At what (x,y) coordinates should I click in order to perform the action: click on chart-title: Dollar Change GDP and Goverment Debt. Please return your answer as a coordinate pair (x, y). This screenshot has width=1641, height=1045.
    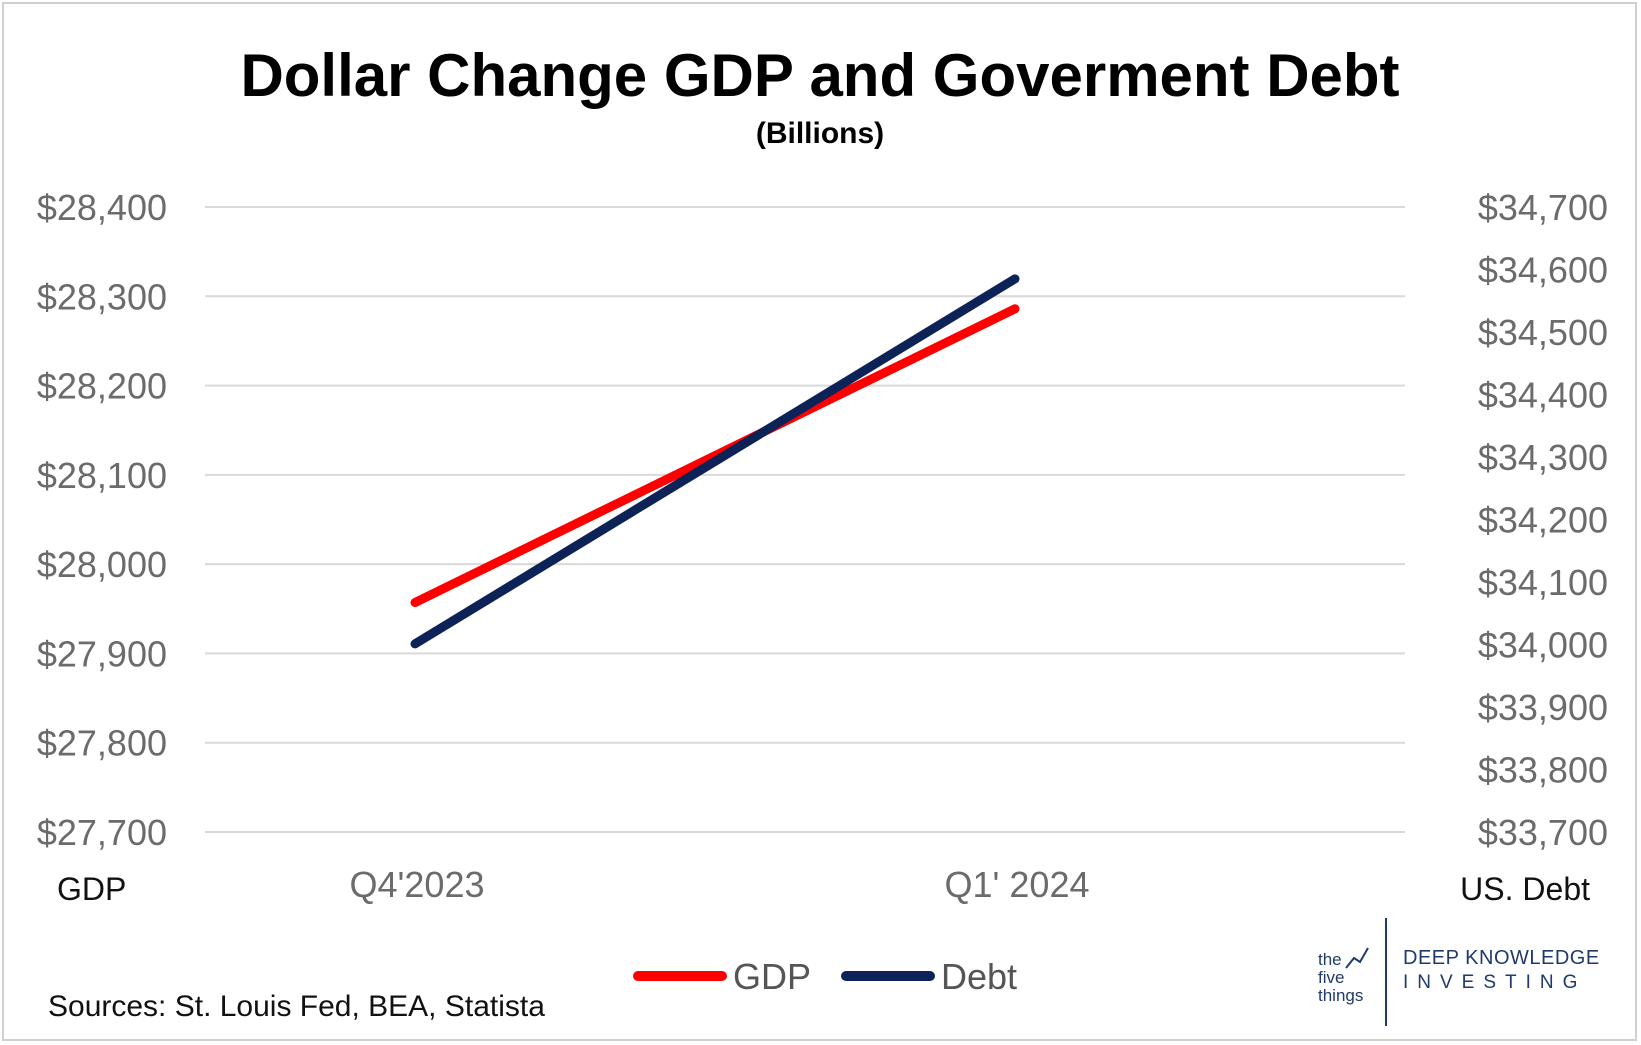
    Looking at the image, I should click on (819, 75).